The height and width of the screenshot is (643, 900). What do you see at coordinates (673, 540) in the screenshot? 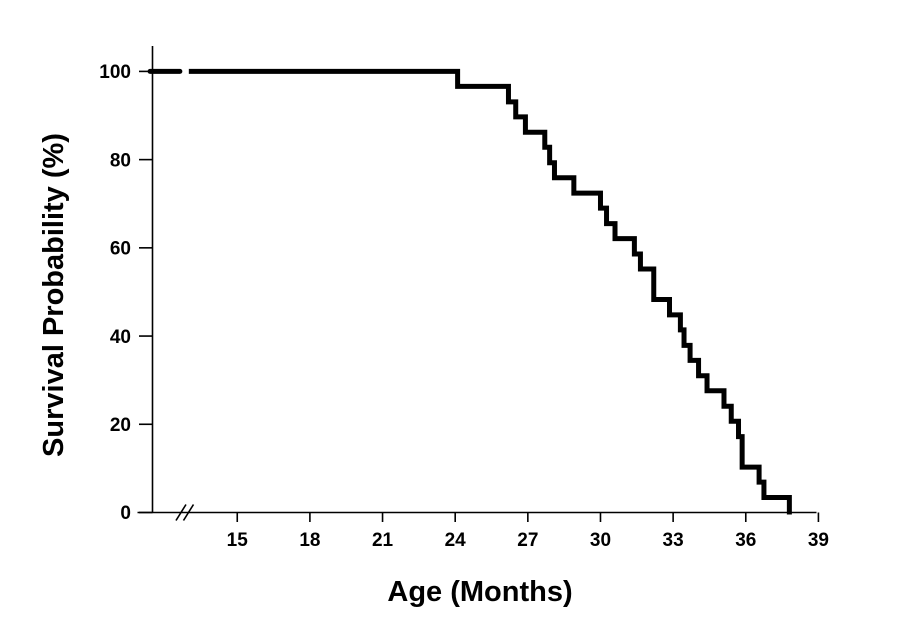
I see `x-tick-label-33: 33` at bounding box center [673, 540].